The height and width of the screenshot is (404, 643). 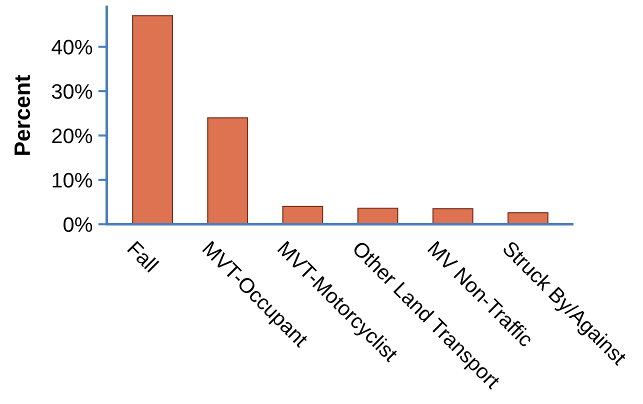 I want to click on y-tick-label: 0%, so click(x=78, y=224).